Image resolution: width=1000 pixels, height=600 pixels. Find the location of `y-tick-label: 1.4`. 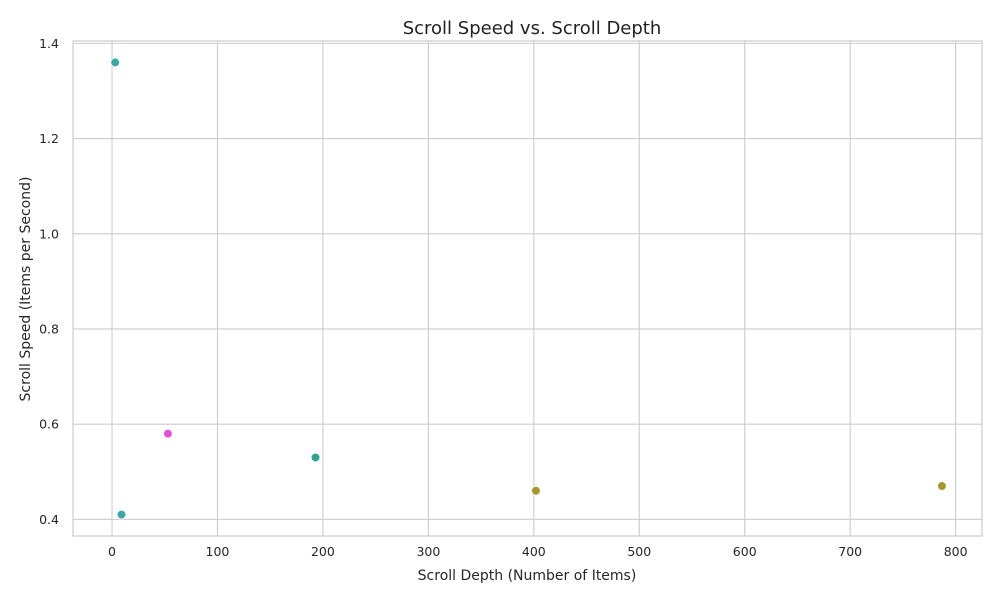

y-tick-label: 1.4 is located at coordinates (49, 43).